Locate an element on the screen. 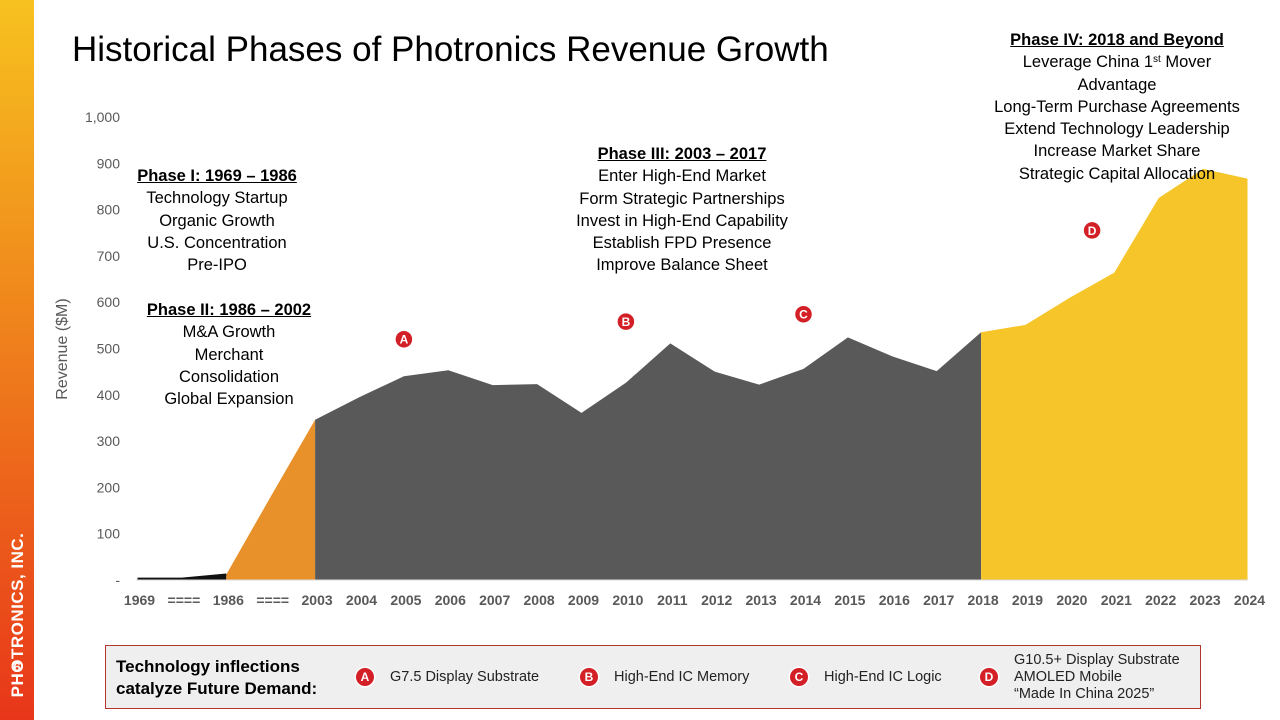 This screenshot has height=720, width=1280. marker-d: D is located at coordinates (1092, 230).